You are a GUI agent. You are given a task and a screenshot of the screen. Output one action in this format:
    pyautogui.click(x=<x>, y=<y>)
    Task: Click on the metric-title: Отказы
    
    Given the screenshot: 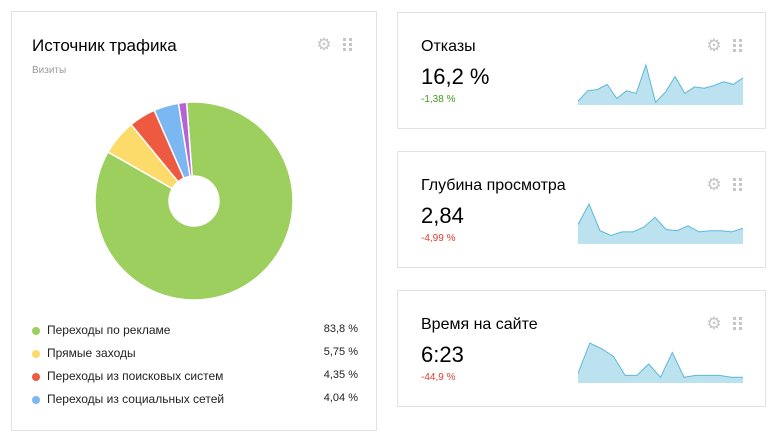 What is the action you would take?
    pyautogui.click(x=448, y=46)
    